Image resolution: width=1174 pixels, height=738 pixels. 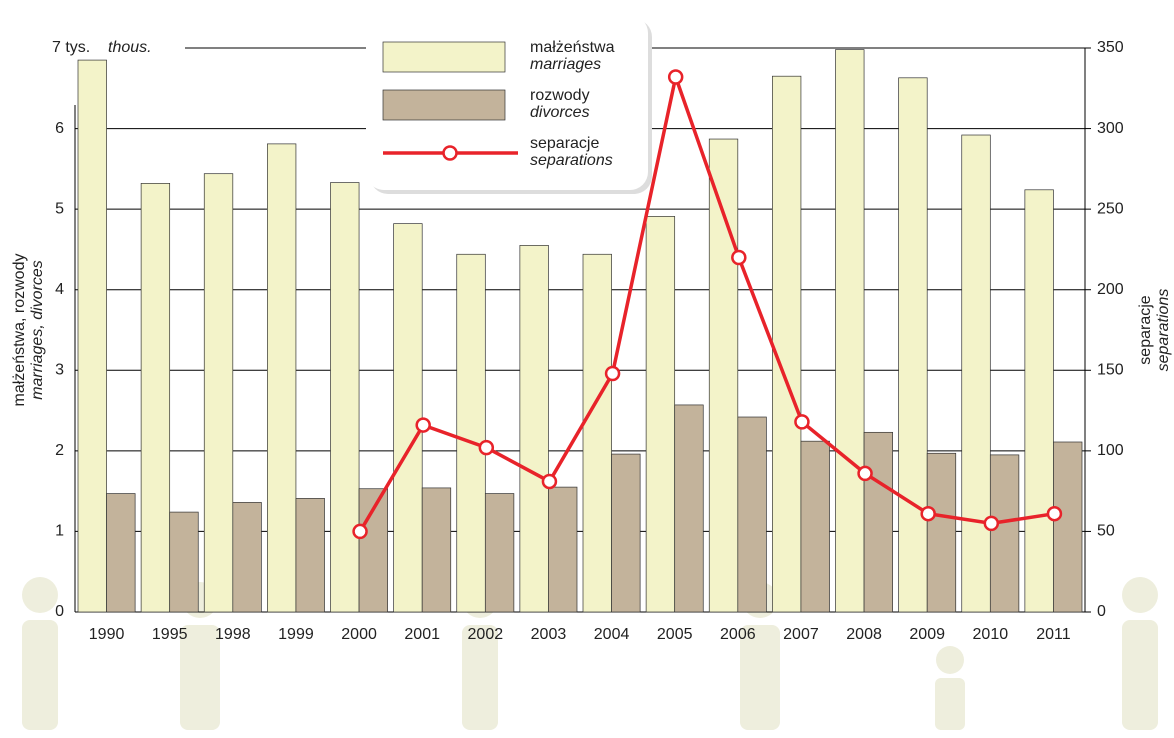 What do you see at coordinates (564, 143) in the screenshot?
I see `legend-label: separacje` at bounding box center [564, 143].